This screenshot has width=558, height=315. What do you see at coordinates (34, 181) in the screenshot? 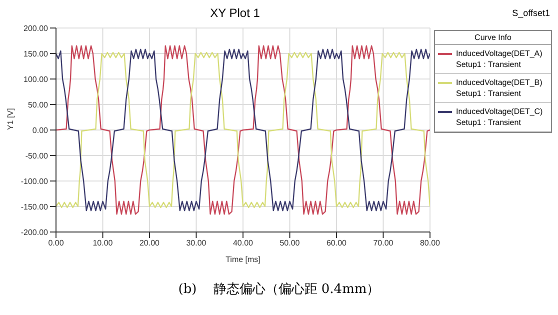
I see `y-tick-label: -100.00` at bounding box center [34, 181].